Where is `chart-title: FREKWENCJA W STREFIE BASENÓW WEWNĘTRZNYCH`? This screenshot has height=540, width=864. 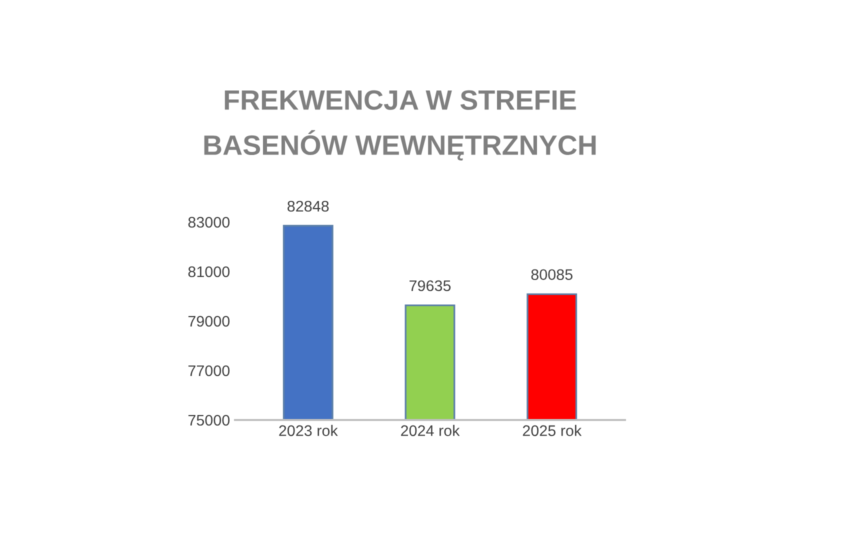
chart-title: FREKWENCJA W STREFIE BASENÓW WEWNĘTRZNYCH is located at coordinates (400, 125).